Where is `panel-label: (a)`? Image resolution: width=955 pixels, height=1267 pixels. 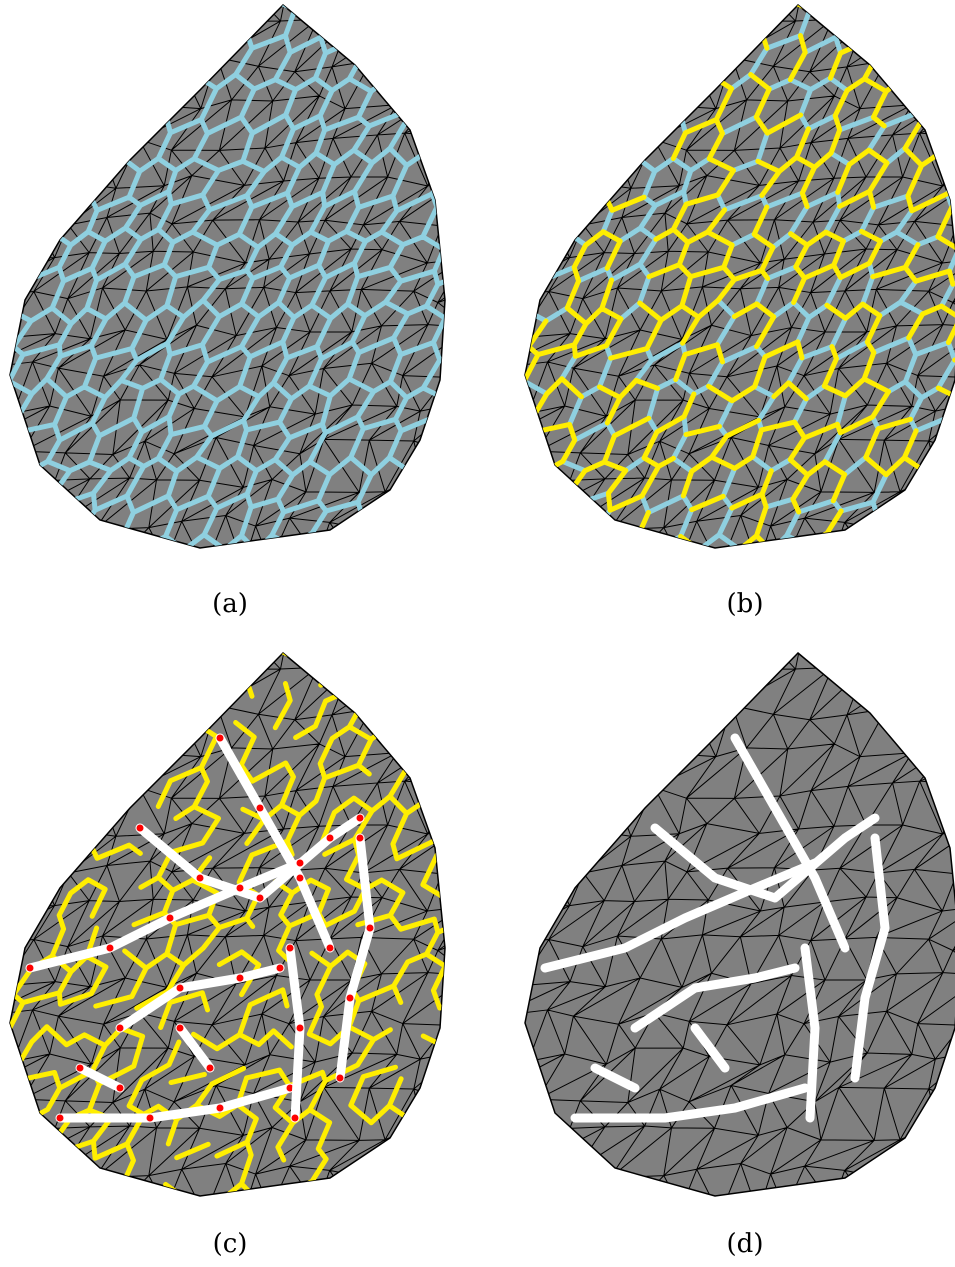 panel-label: (a) is located at coordinates (230, 604).